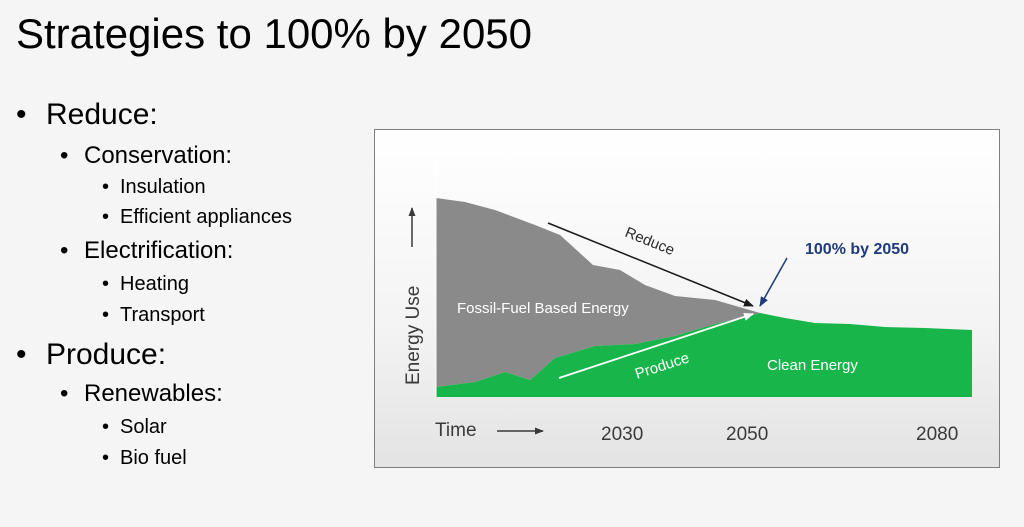 The width and height of the screenshot is (1024, 527). I want to click on target-label: 100% by 2050, so click(857, 249).